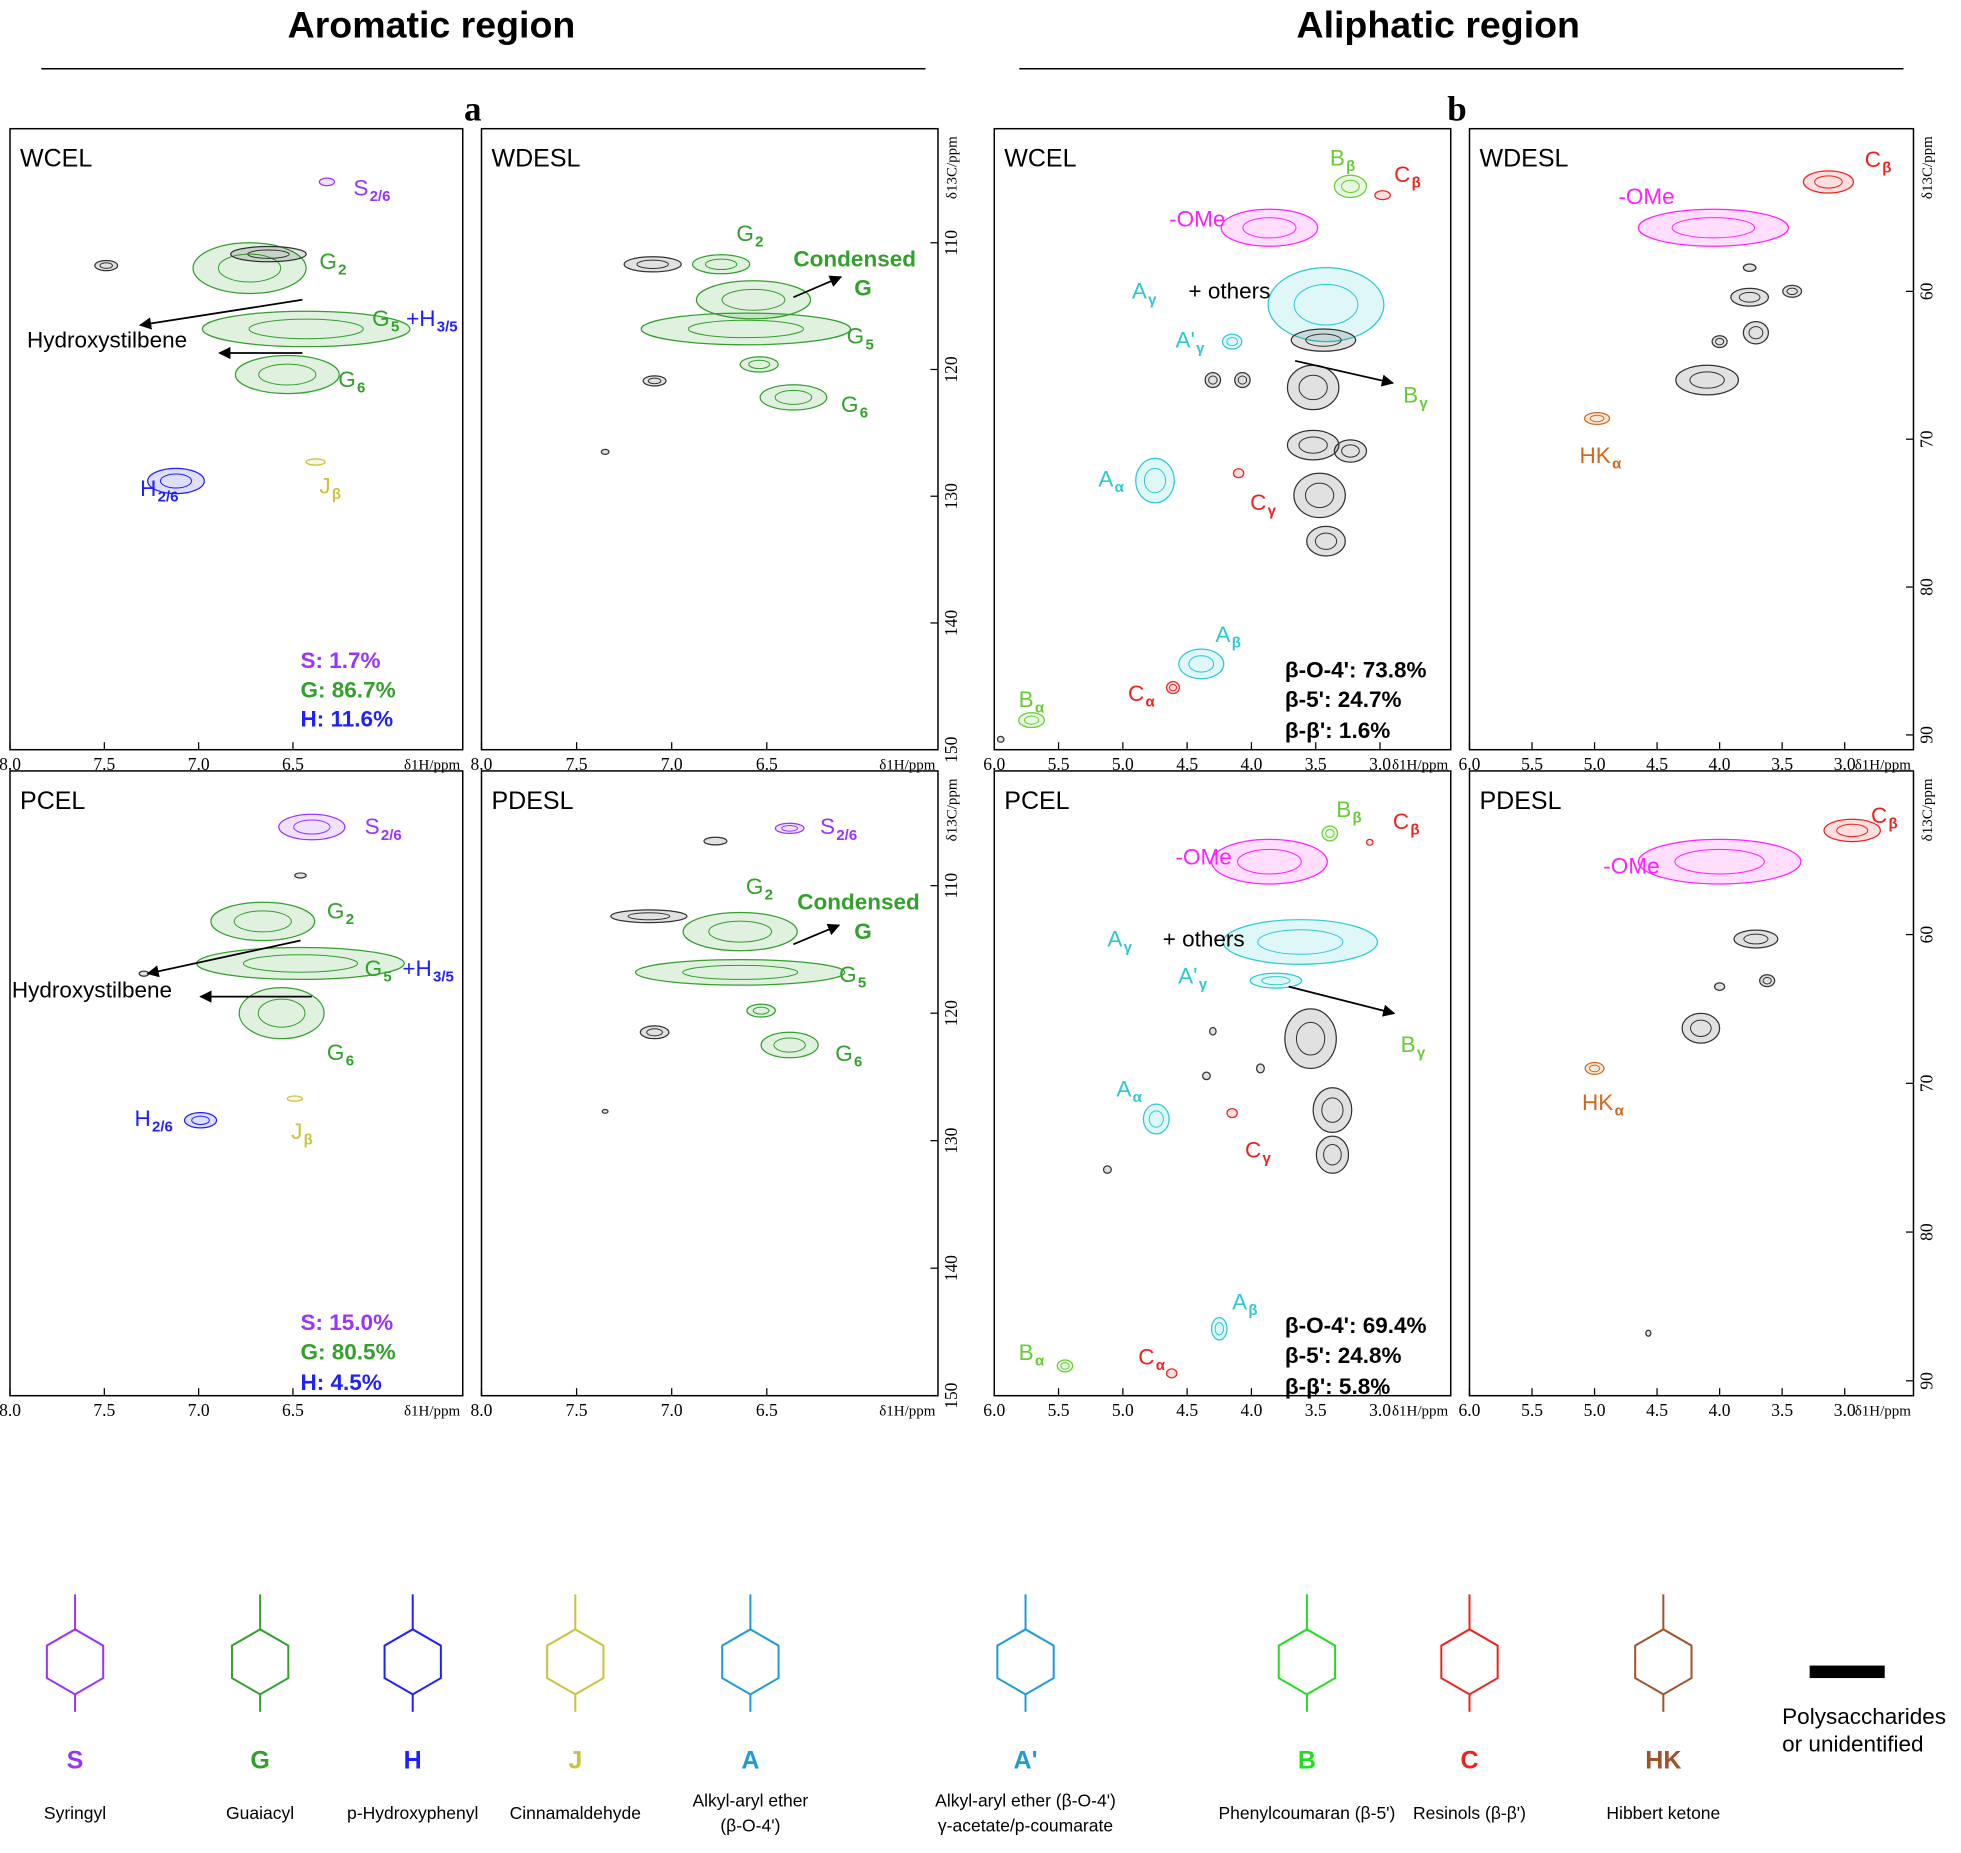 The height and width of the screenshot is (1853, 1961). What do you see at coordinates (1420, 1411) in the screenshot?
I see `x-axis-label: δ1H/ppm` at bounding box center [1420, 1411].